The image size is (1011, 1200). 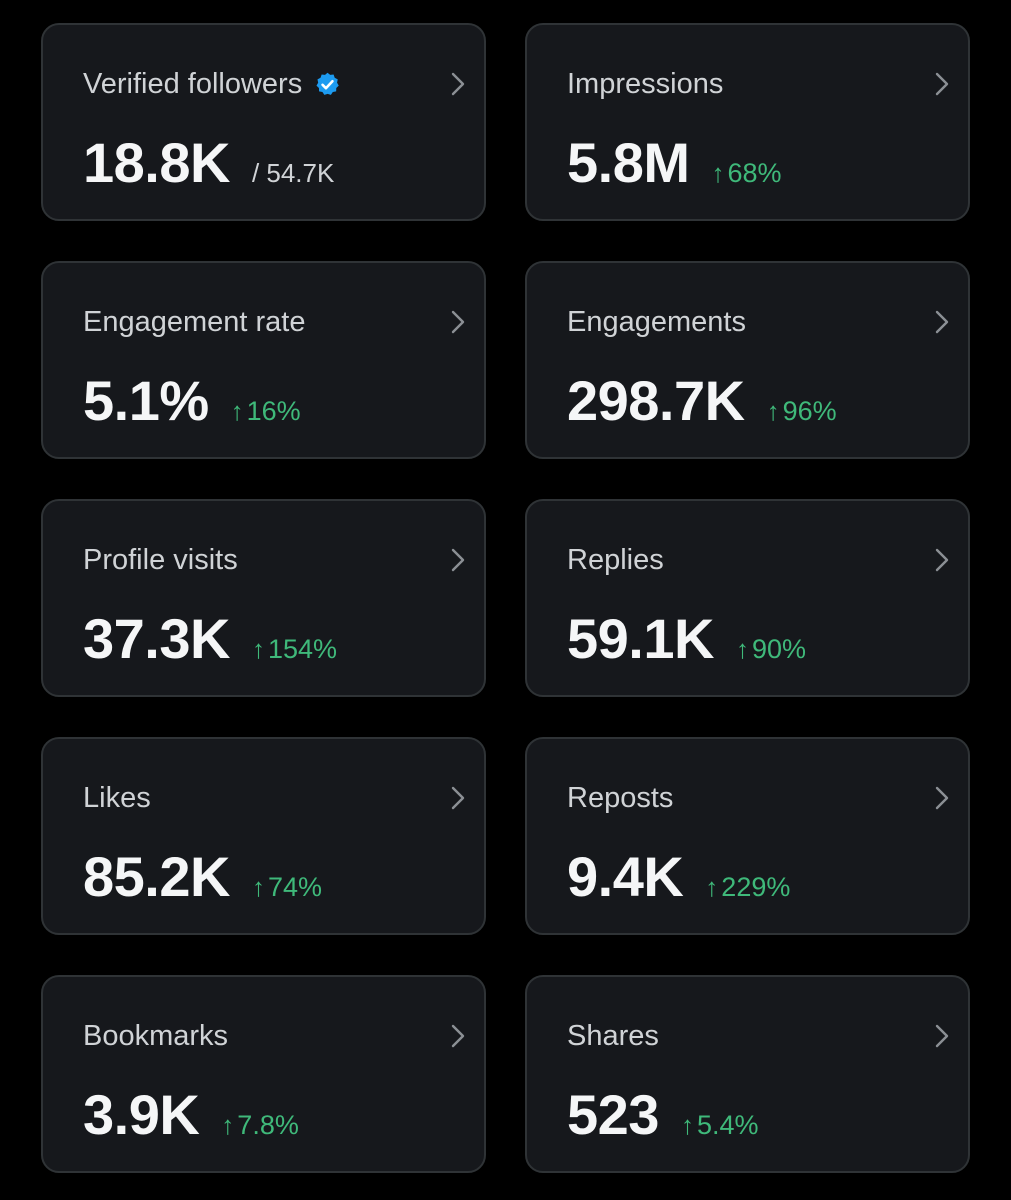 I want to click on value-row: 5.8M ↑ 68%, so click(x=674, y=163).